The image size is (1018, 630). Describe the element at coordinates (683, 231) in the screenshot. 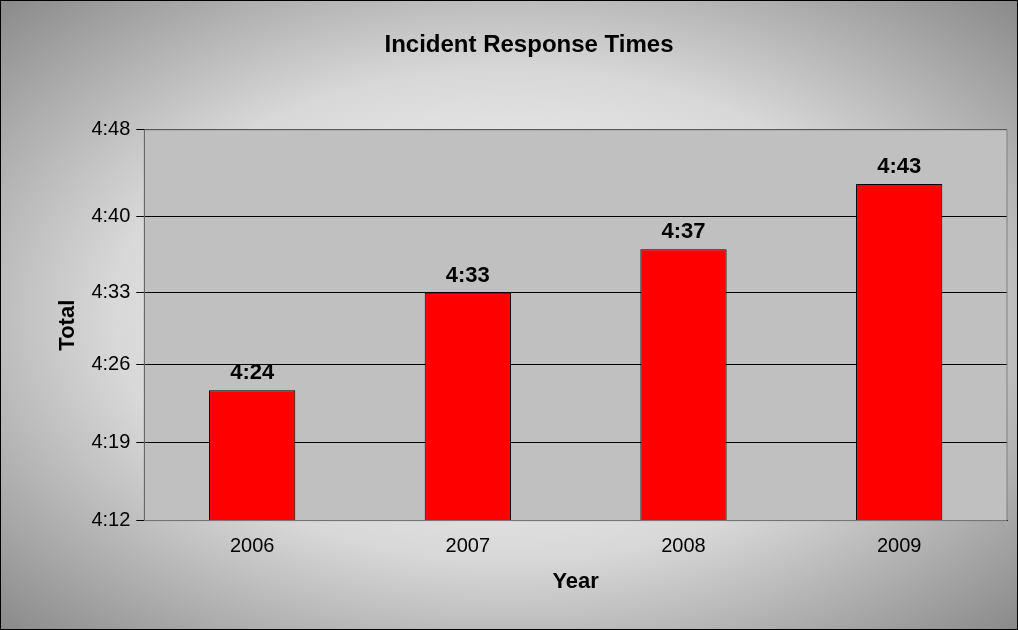

I see `data-label: 4:37` at that location.